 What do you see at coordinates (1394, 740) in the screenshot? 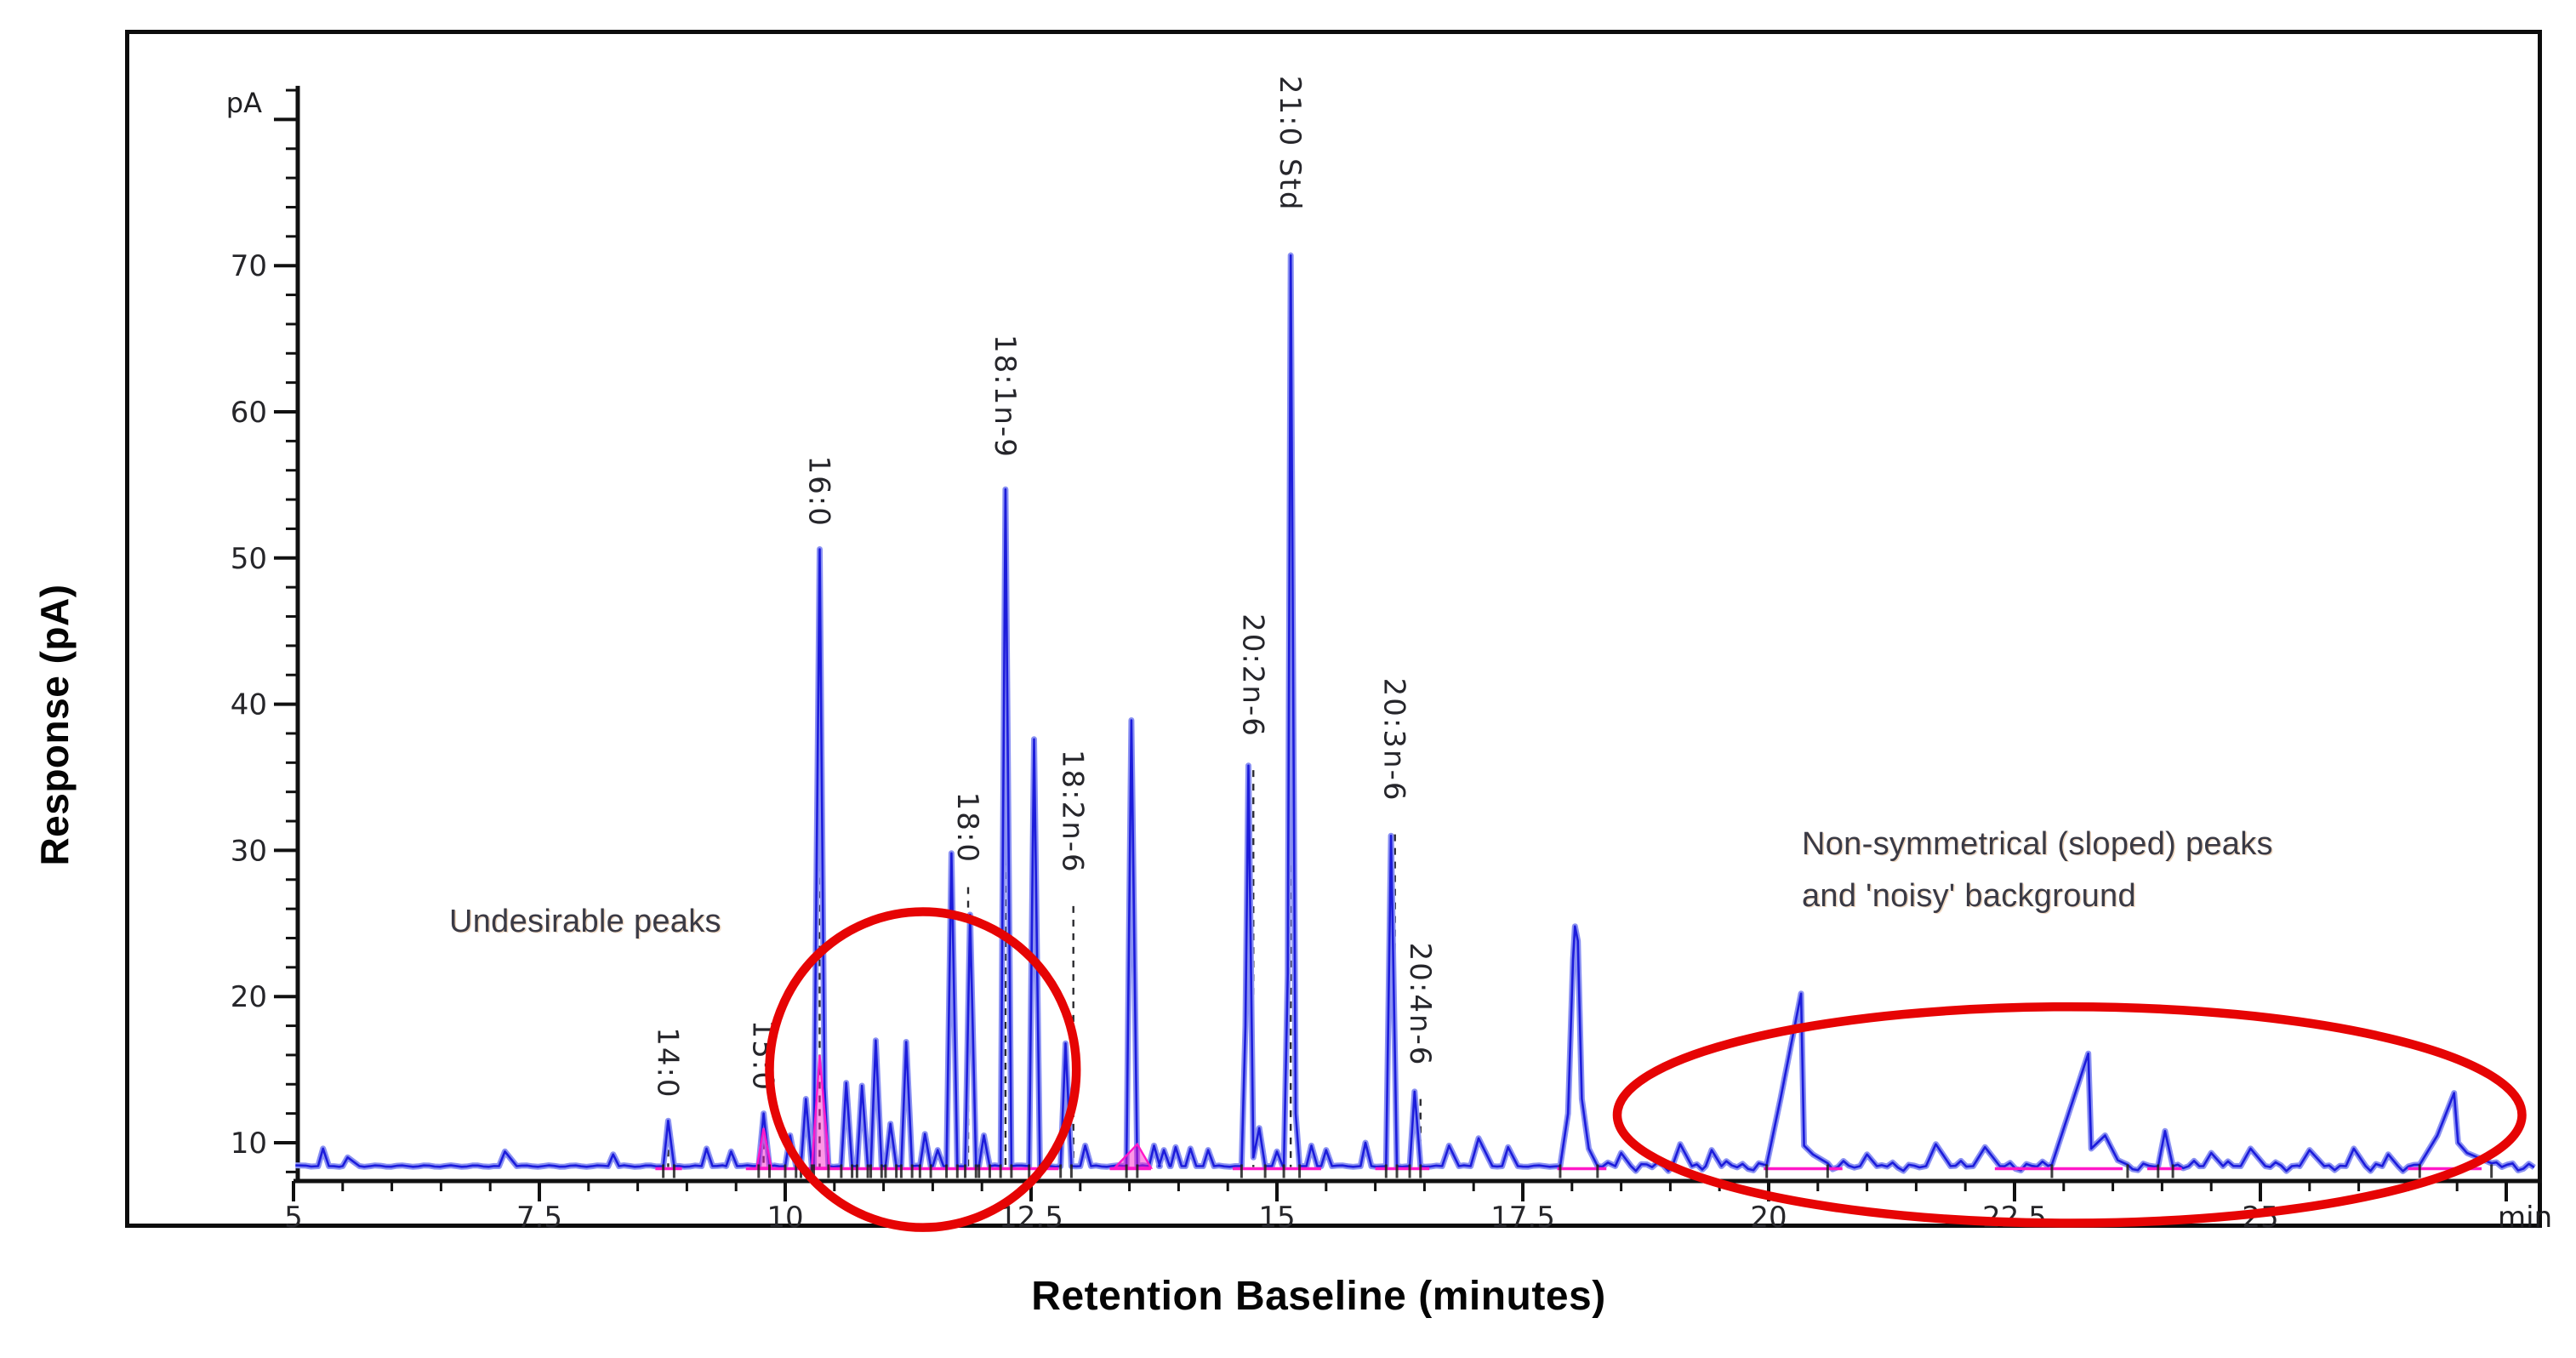
I see `peak-label: 20:3n-6` at bounding box center [1394, 740].